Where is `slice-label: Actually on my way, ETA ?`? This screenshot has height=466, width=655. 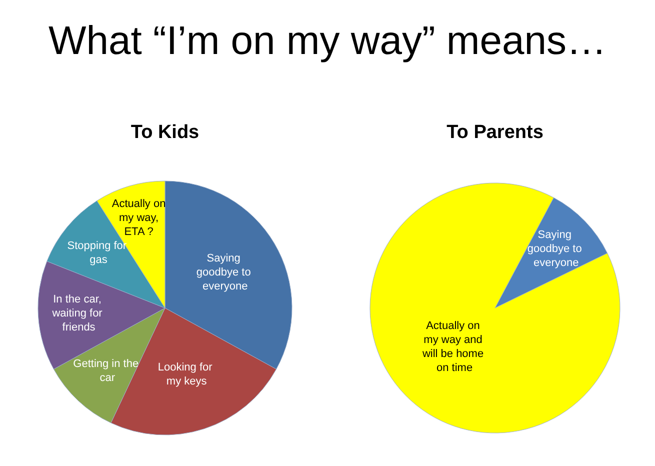
slice-label: Actually on my way, ETA ? is located at coordinates (139, 218).